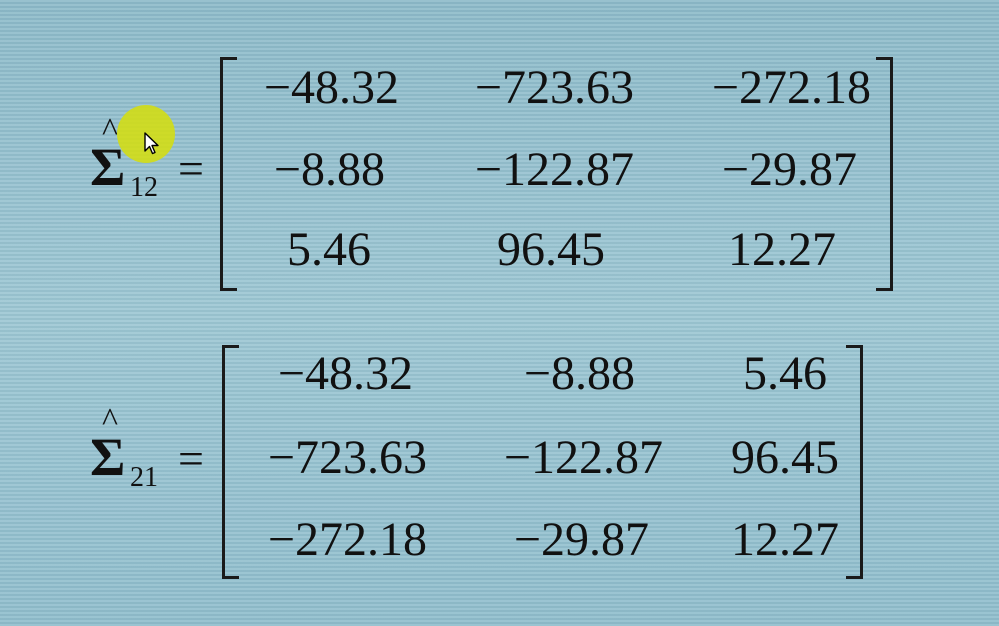  What do you see at coordinates (151, 143) in the screenshot?
I see `mouse-pointer-icon` at bounding box center [151, 143].